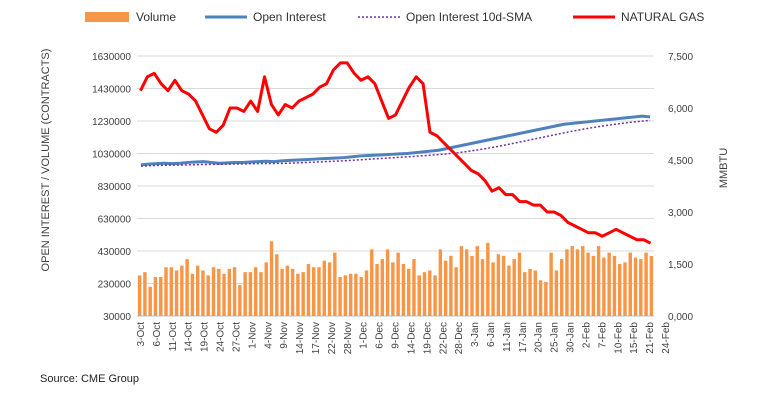  What do you see at coordinates (111, 122) in the screenshot?
I see `y-left-tick: 1230000` at bounding box center [111, 122].